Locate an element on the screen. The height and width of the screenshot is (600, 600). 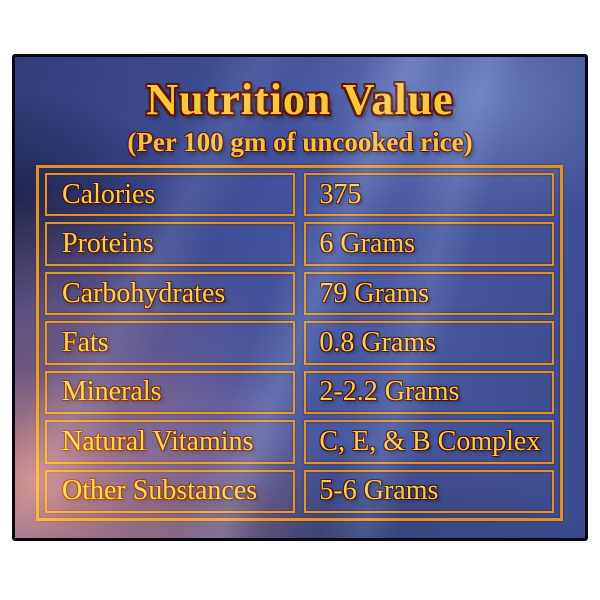
nutrient-value-cell: 0.8 Grams is located at coordinates (429, 343).